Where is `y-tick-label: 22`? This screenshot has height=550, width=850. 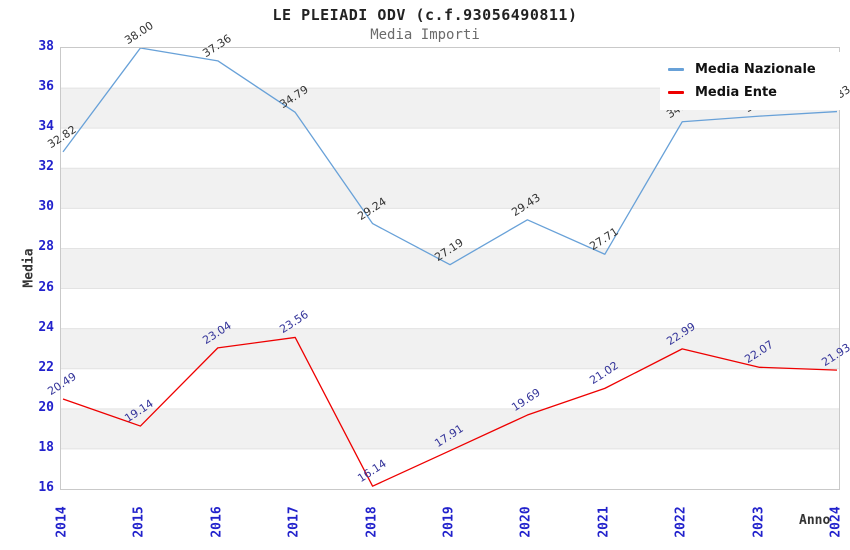
y-tick-label: 22 is located at coordinates (46, 367).